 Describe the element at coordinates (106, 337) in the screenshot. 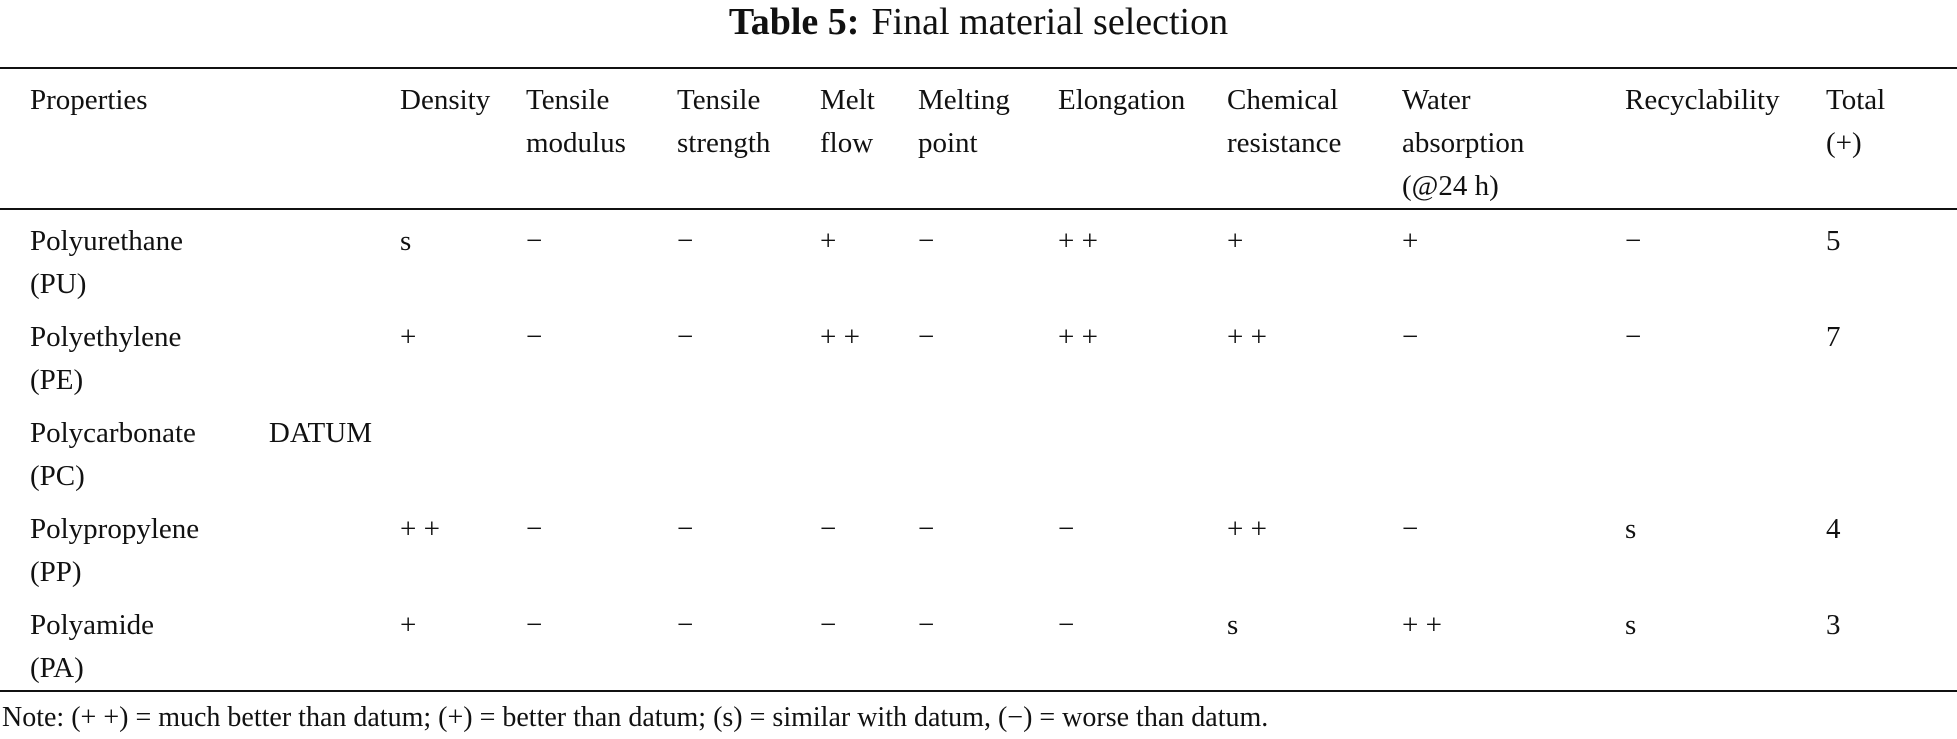

I see `material-name: Polyethylene` at that location.